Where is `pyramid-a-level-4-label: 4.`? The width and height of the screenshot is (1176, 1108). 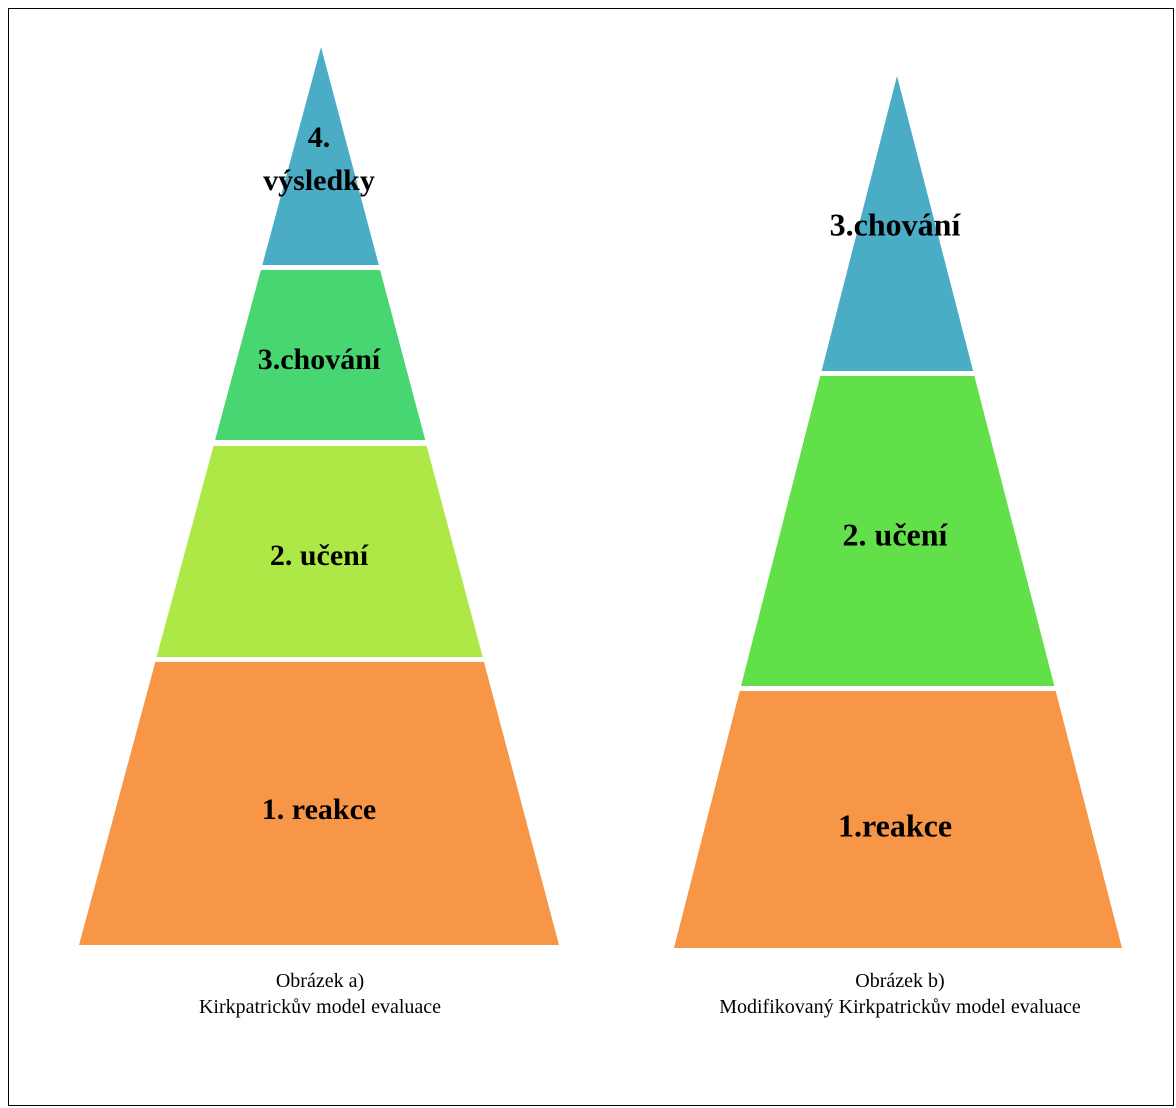 pyramid-a-level-4-label: 4. is located at coordinates (319, 137).